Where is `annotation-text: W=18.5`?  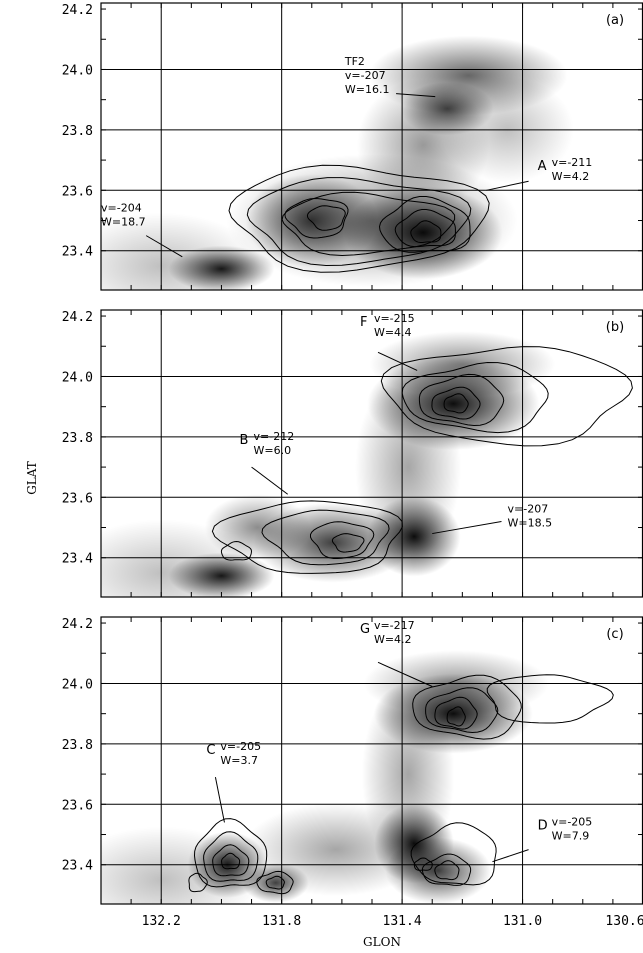
annotation-text: W=18.5 is located at coordinates (530, 522).